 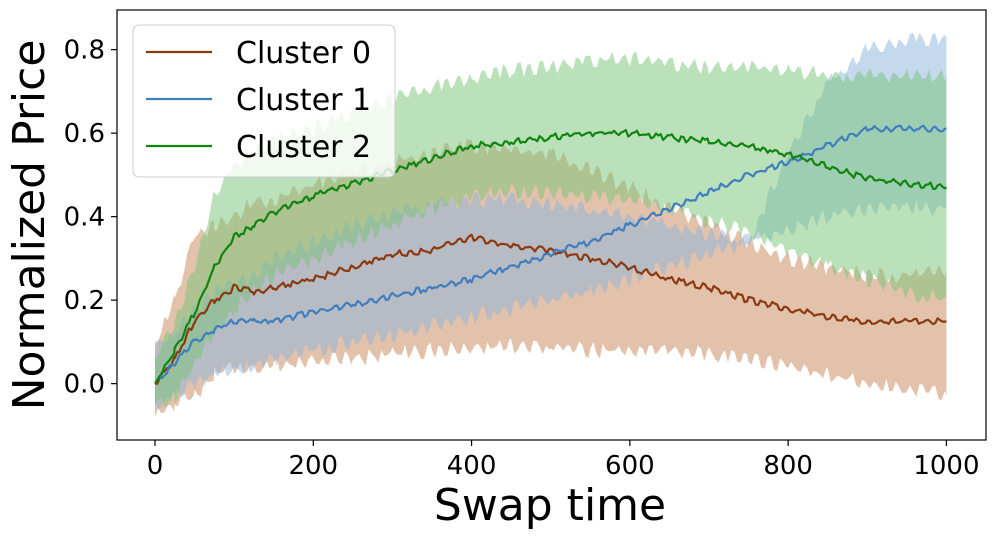 I want to click on x-tick-label: 1000, so click(x=946, y=466).